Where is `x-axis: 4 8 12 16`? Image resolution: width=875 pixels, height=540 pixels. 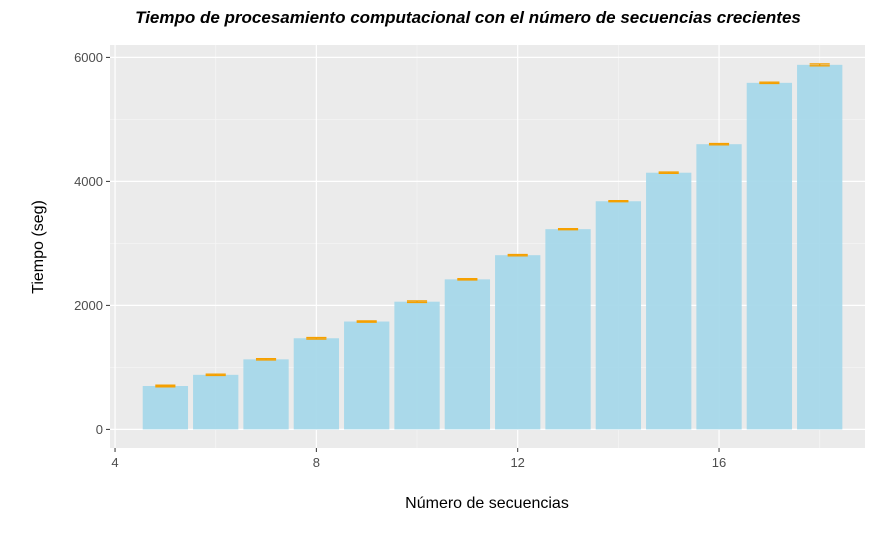
x-axis: 4 8 12 16 is located at coordinates (418, 459).